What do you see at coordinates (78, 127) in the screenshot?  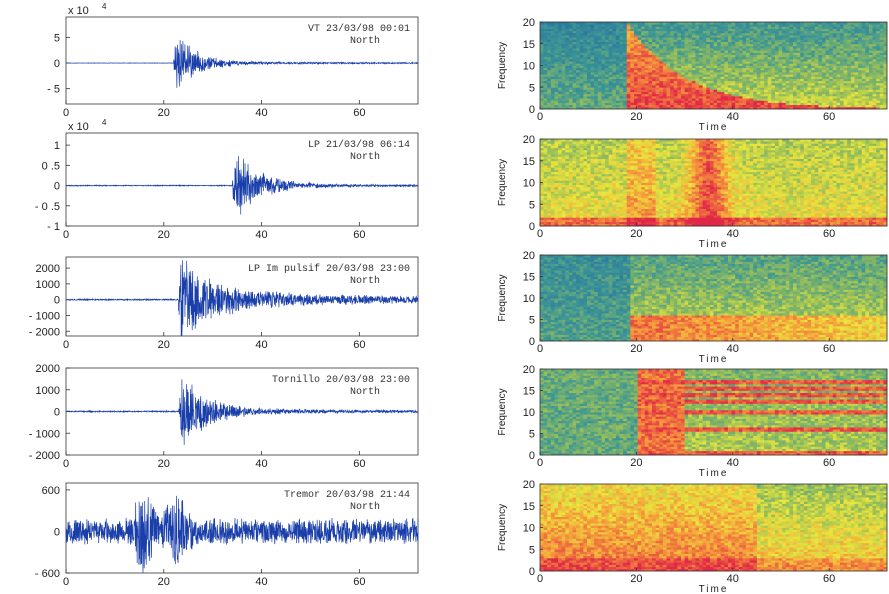 I see `axis-multiplier: x 10` at bounding box center [78, 127].